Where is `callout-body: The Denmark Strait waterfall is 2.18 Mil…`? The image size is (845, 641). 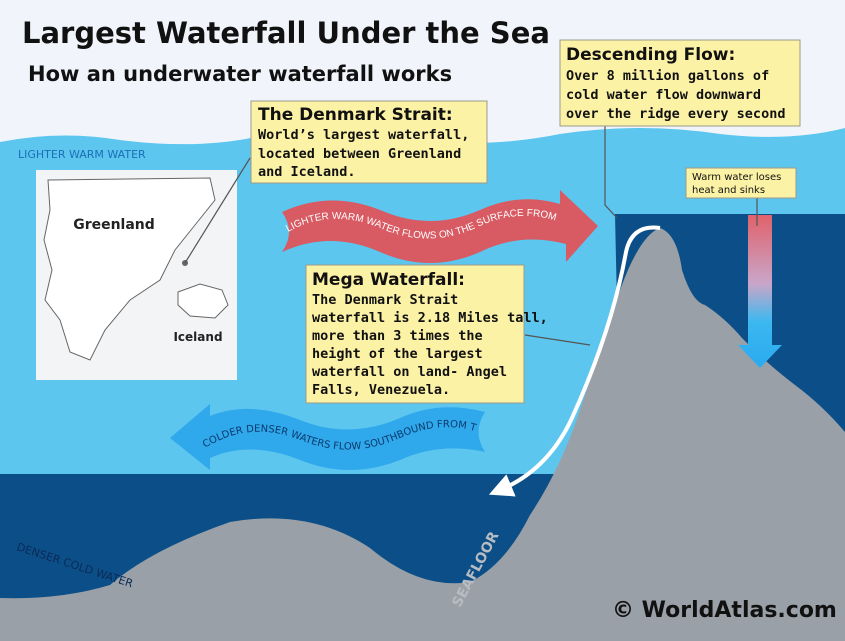
callout-body: The Denmark Strait waterfall is 2.18 Mil… is located at coordinates (434, 345).